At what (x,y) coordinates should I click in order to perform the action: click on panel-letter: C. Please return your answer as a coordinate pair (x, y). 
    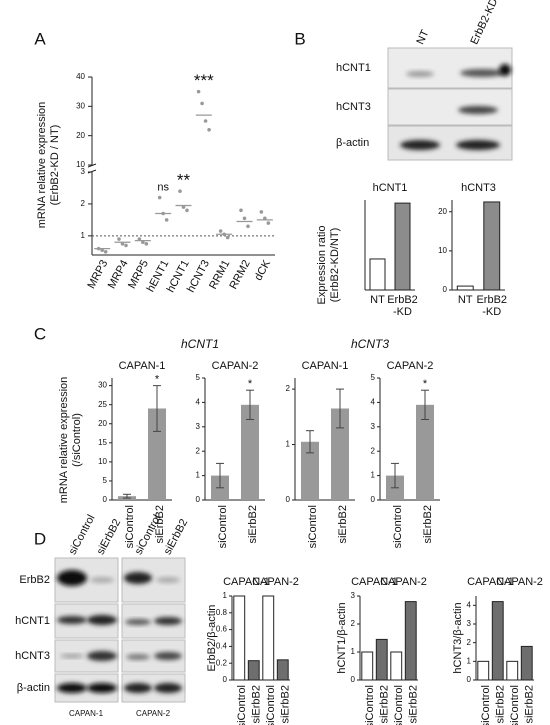
    Looking at the image, I should click on (40, 333).